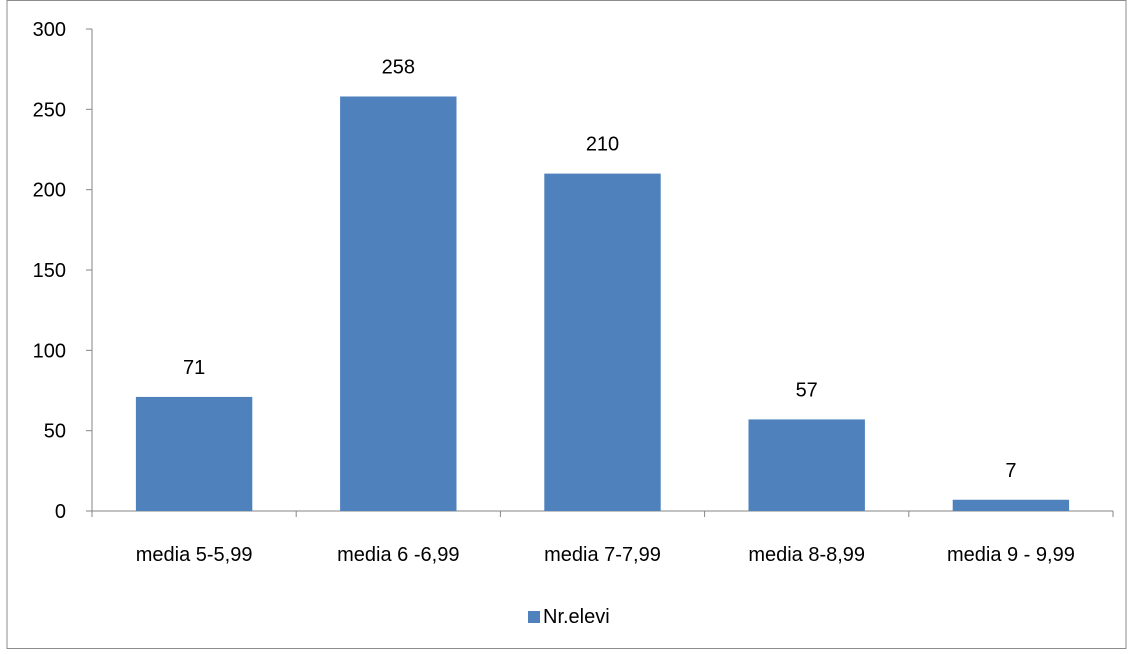  I want to click on legend-label: Nr.elevi, so click(576, 617).